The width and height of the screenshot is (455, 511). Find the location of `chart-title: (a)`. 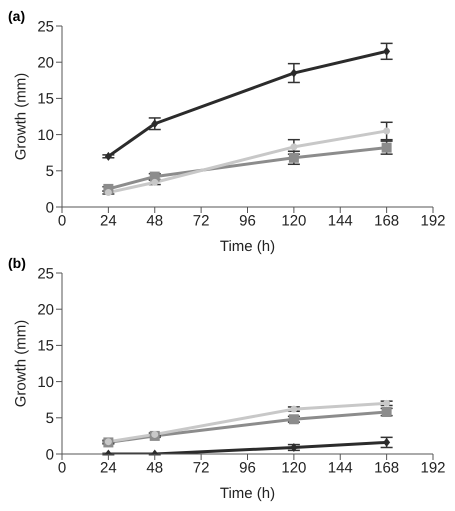

chart-title: (a) is located at coordinates (17, 16).